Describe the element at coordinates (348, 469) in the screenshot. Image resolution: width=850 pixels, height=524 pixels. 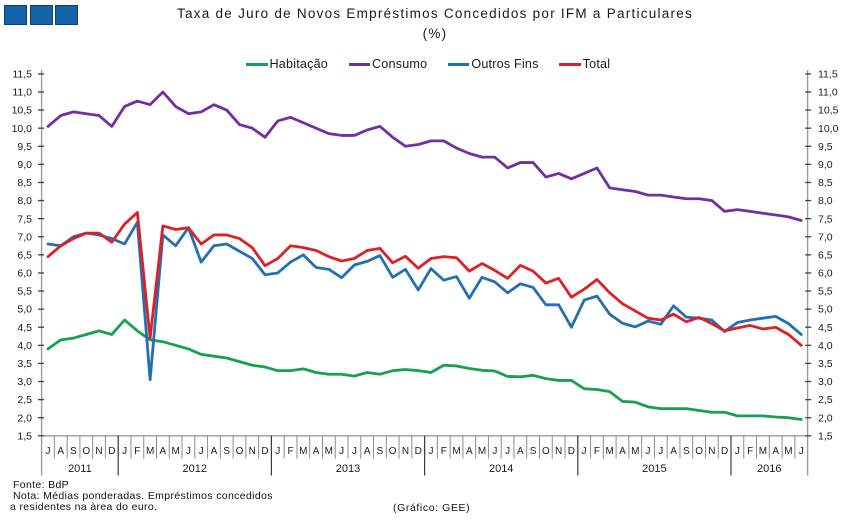
I see `year-label: 2013` at that location.